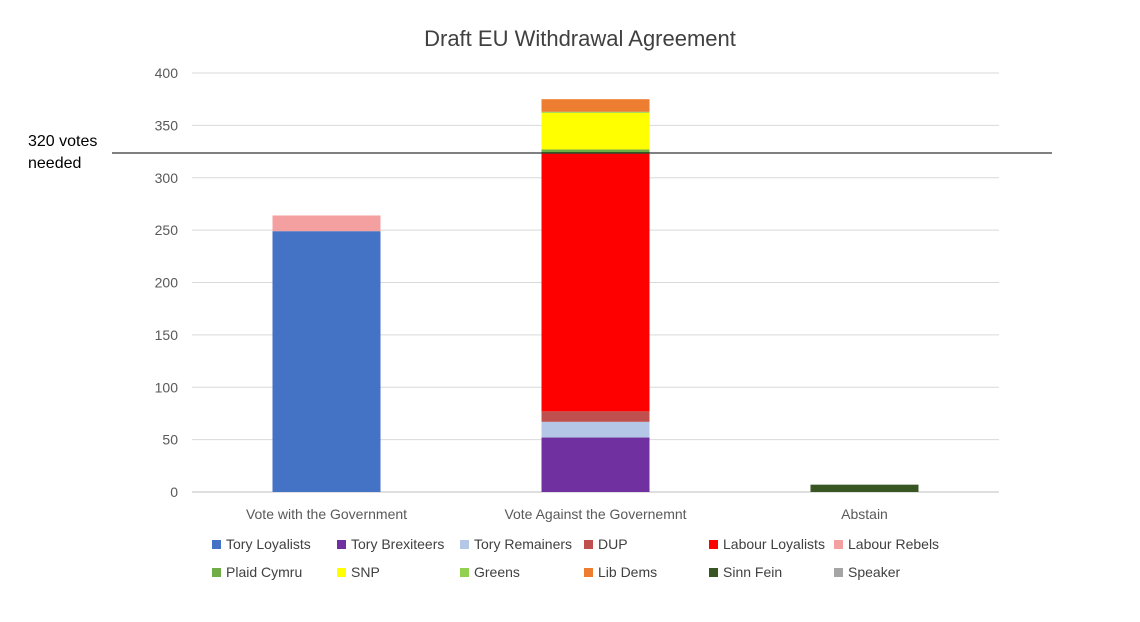 This screenshot has height=622, width=1140. I want to click on legend-label: Lib Dems, so click(628, 572).